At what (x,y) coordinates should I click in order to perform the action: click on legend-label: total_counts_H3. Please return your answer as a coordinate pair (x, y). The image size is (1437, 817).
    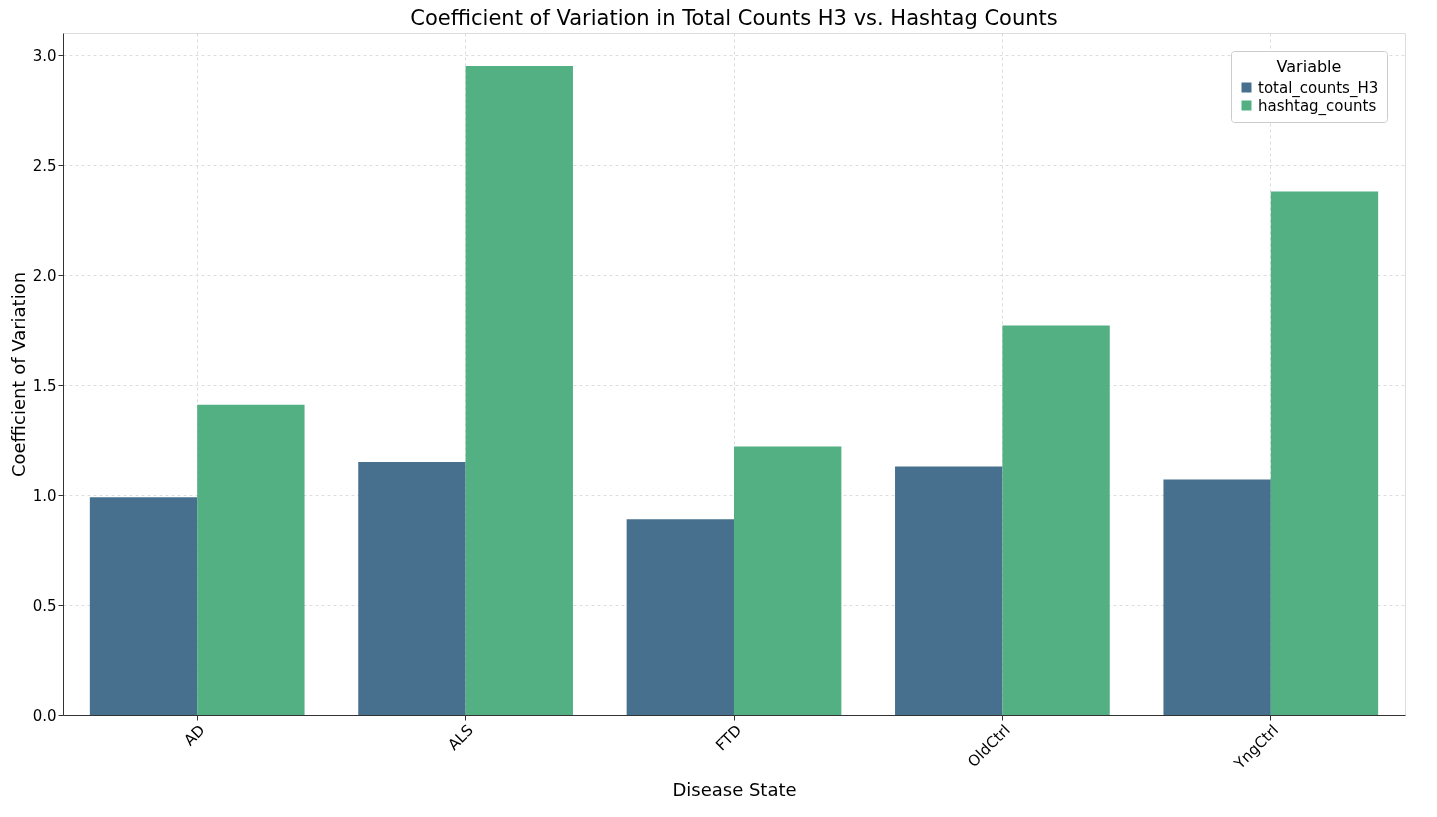
    Looking at the image, I should click on (1318, 88).